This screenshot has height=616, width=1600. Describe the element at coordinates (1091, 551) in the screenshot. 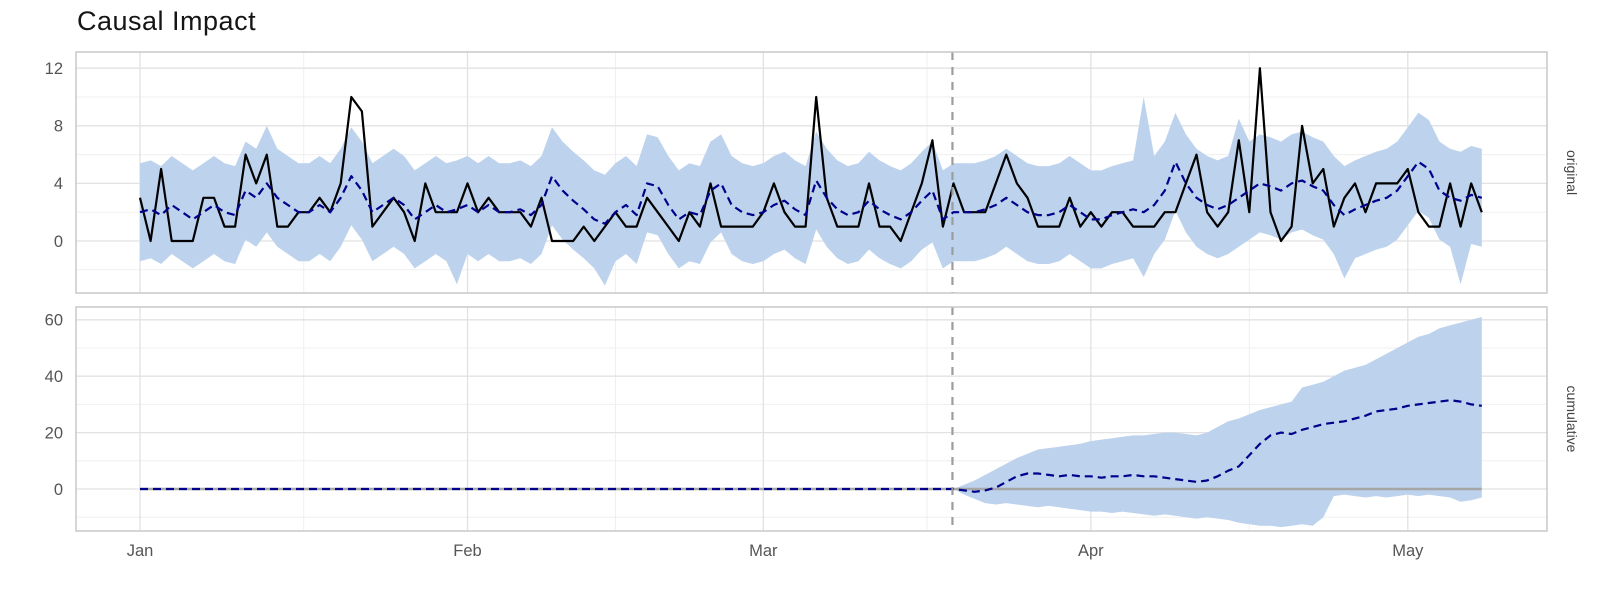

I see `x-tick-label: Apr` at that location.